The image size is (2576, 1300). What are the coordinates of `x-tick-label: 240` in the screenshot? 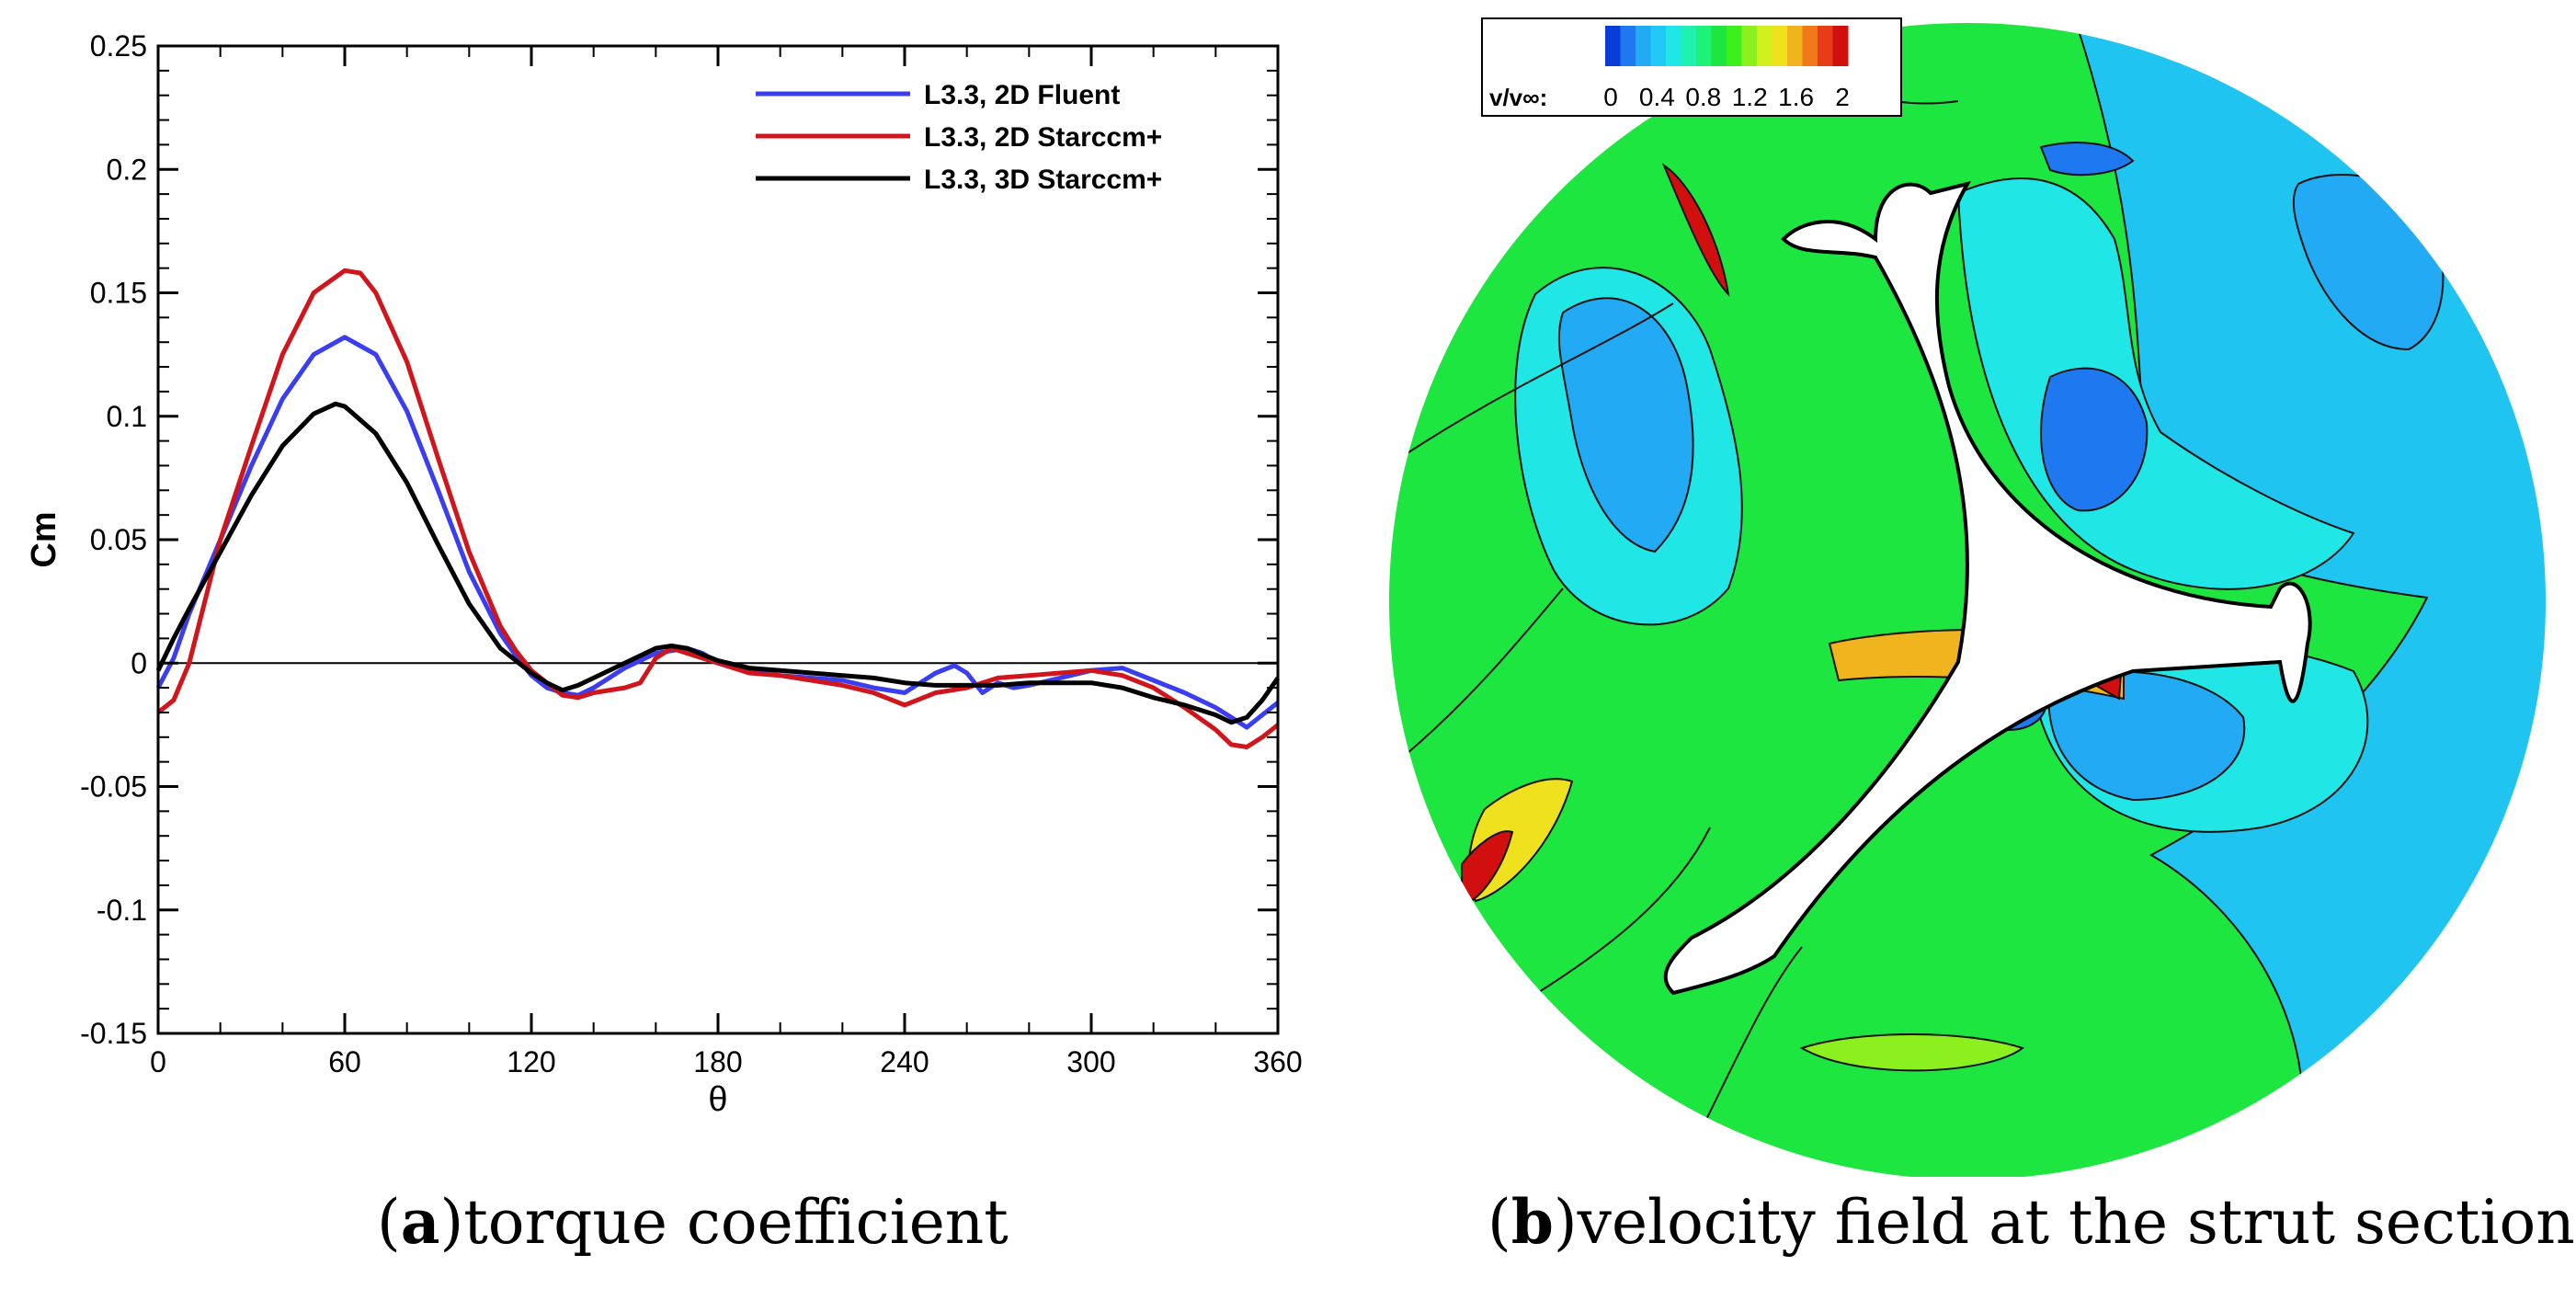 It's located at (904, 1061).